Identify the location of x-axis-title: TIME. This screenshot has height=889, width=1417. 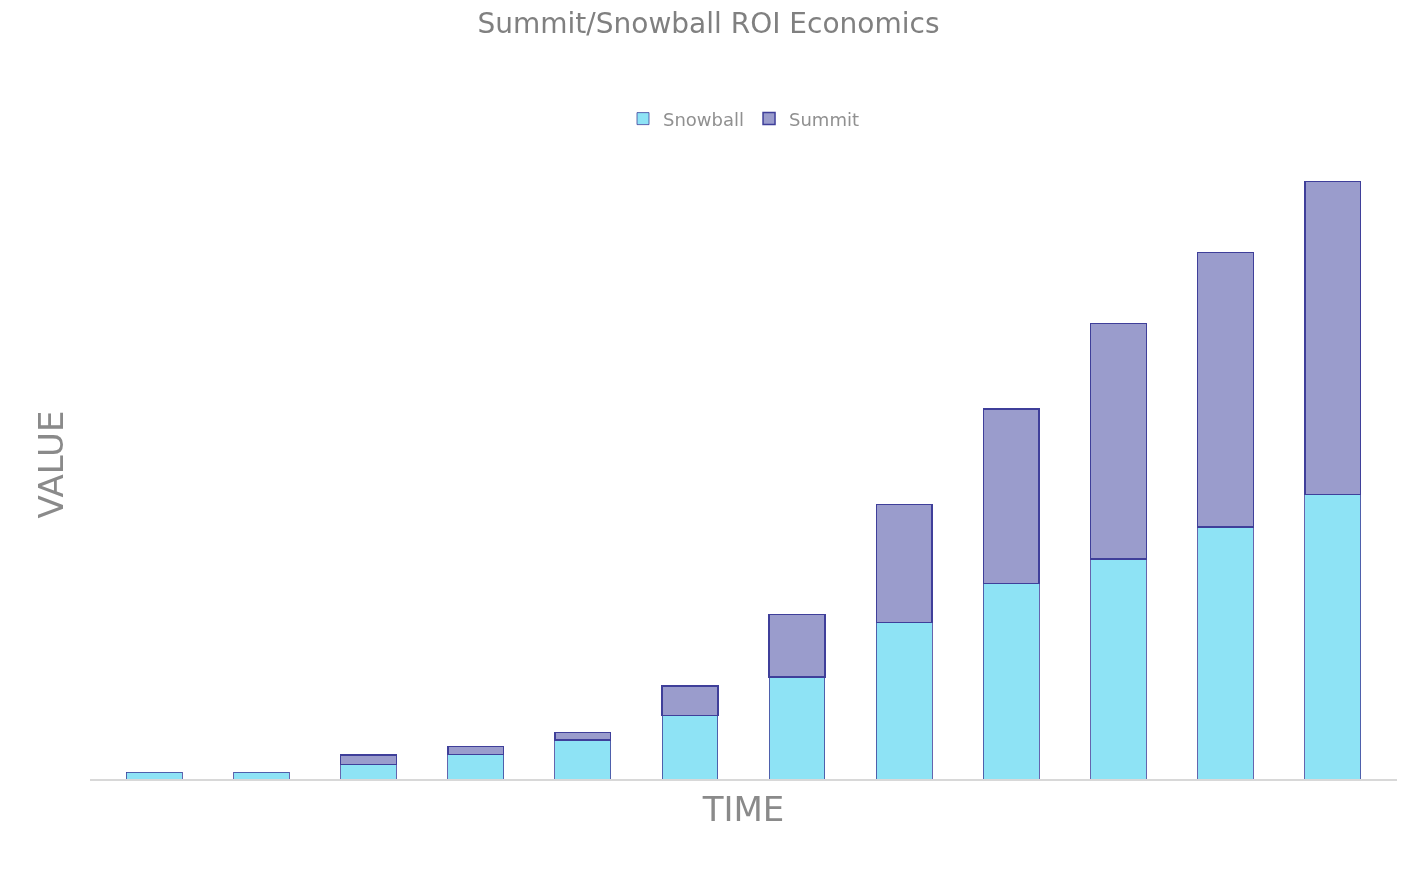
(743, 809).